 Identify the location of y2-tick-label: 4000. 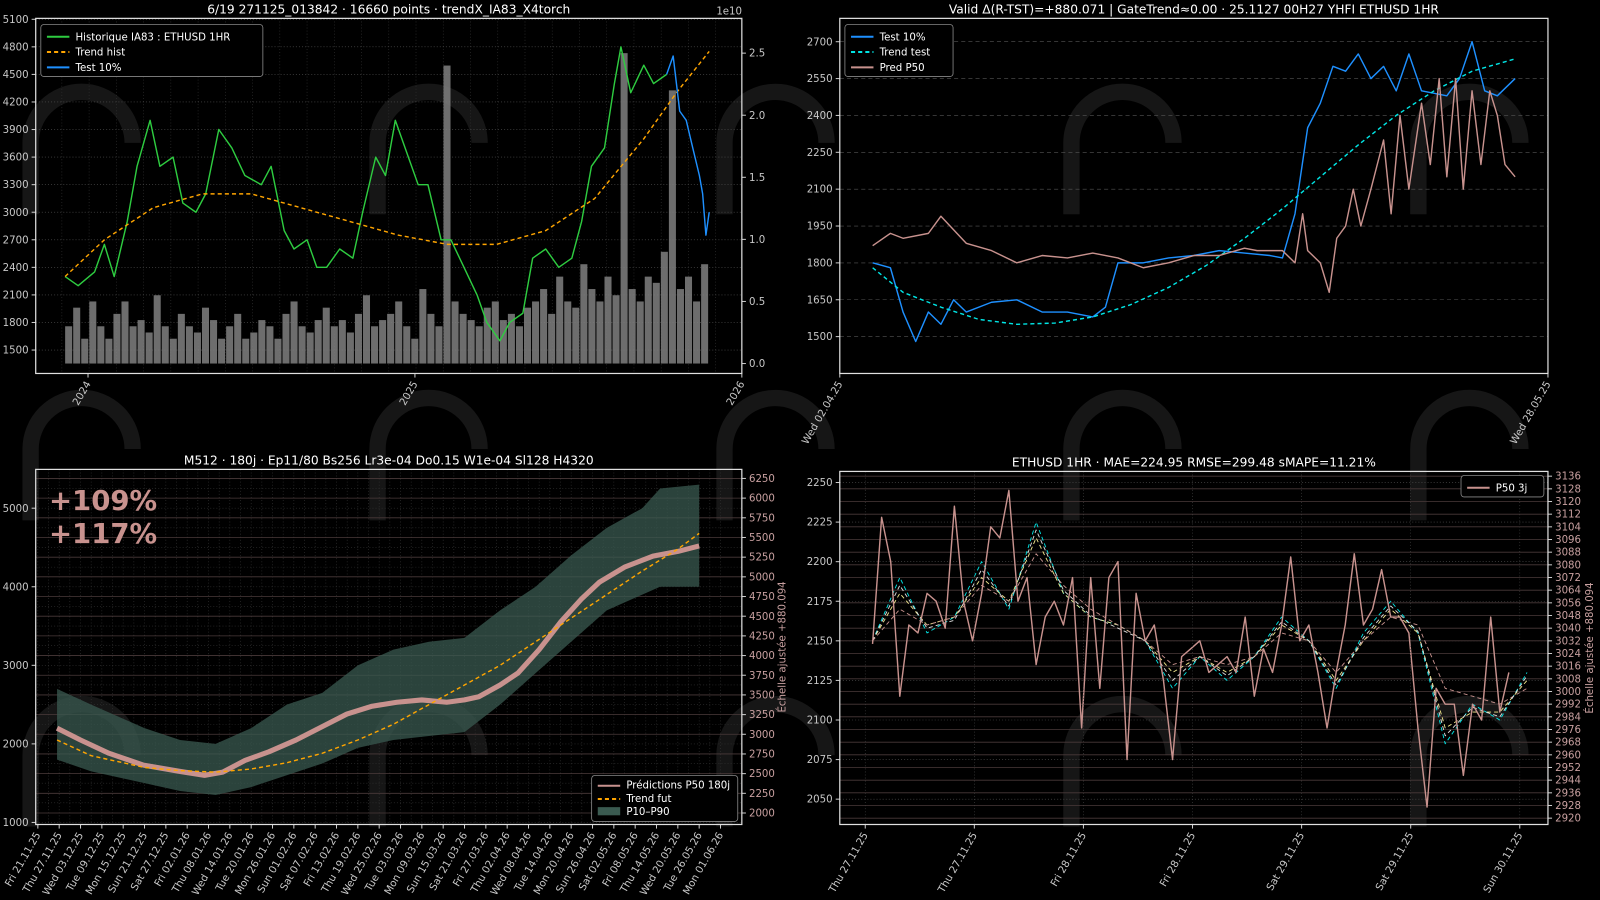
(762, 656).